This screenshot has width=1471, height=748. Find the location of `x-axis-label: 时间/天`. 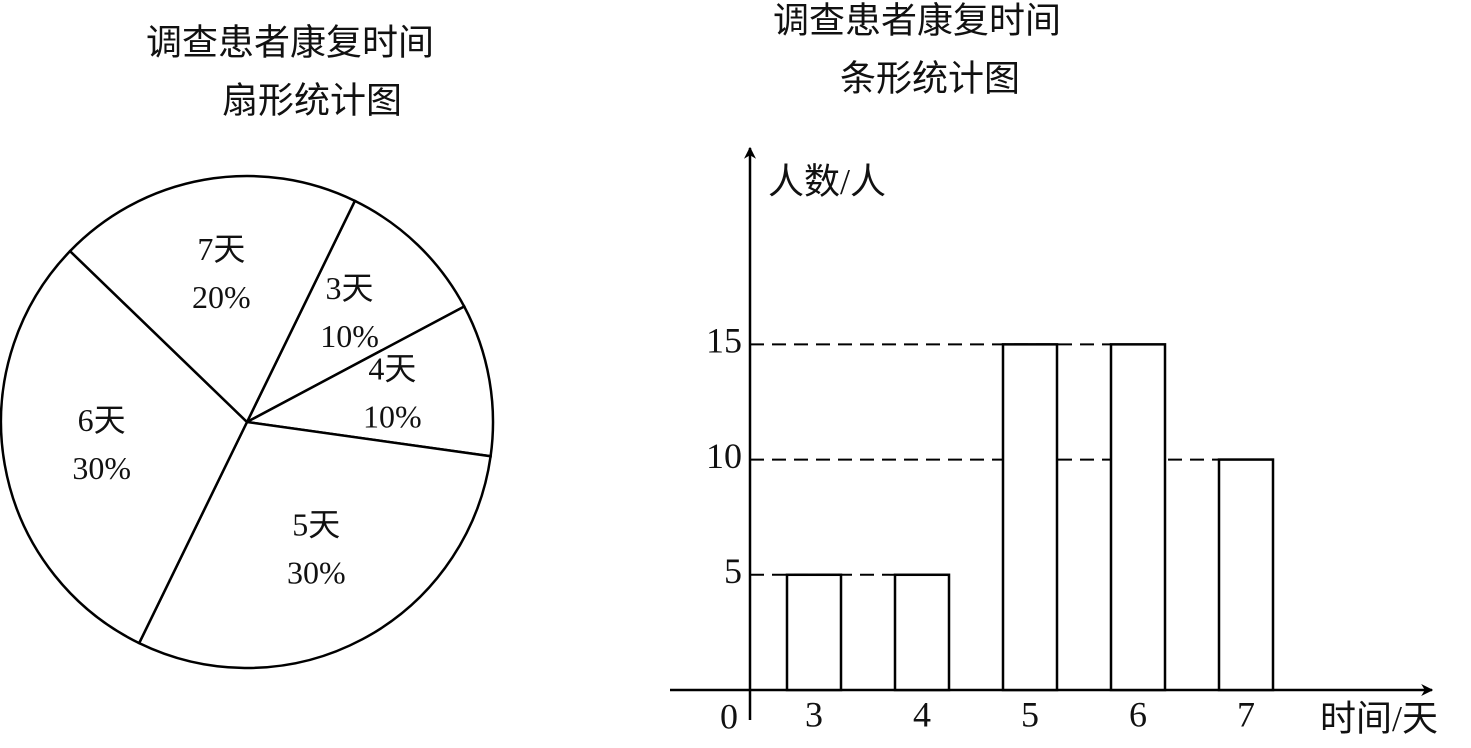

x-axis-label: 时间/天 is located at coordinates (1379, 718).